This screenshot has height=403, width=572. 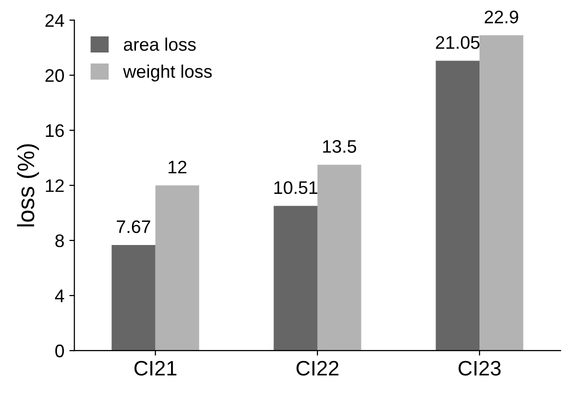 What do you see at coordinates (55, 185) in the screenshot?
I see `y-tick-label: 12` at bounding box center [55, 185].